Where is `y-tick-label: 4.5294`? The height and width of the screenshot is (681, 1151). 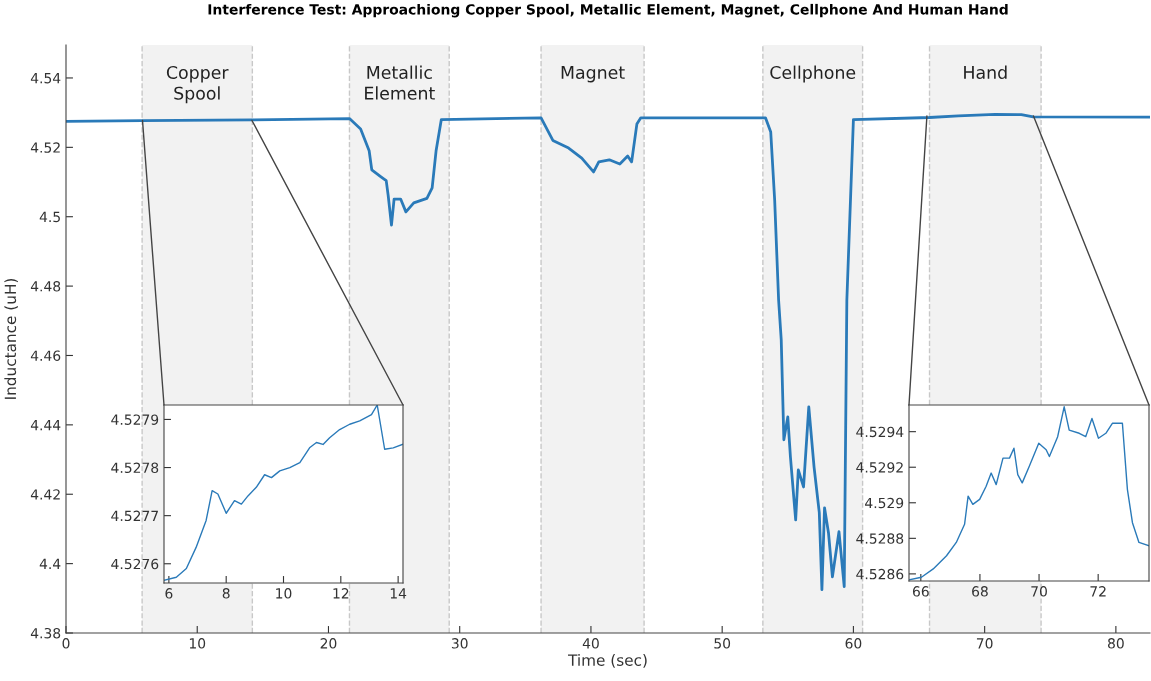 y-tick-label: 4.5294 is located at coordinates (880, 432).